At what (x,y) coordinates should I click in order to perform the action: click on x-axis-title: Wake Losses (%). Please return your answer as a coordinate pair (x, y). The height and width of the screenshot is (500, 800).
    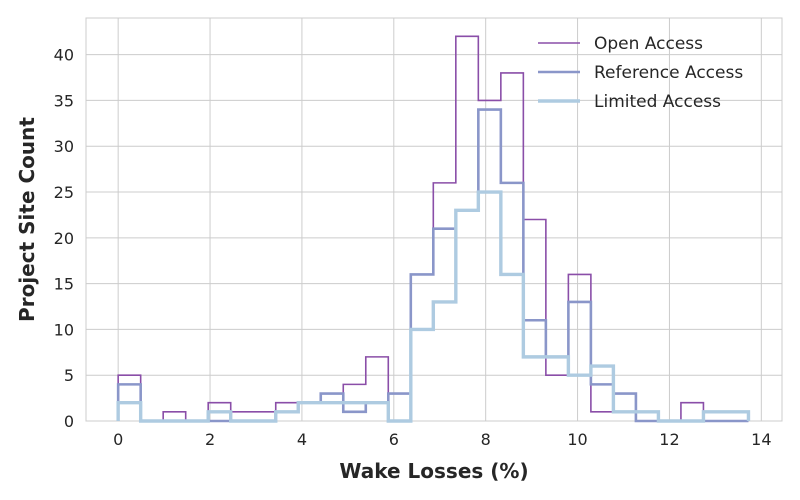
    Looking at the image, I should click on (433, 471).